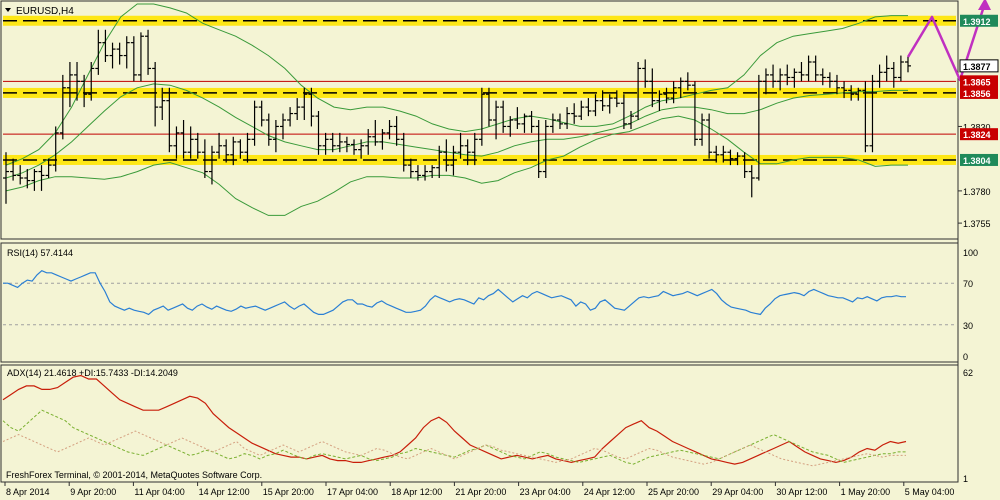 The height and width of the screenshot is (500, 1000). I want to click on di-plus-line, so click(454, 437).